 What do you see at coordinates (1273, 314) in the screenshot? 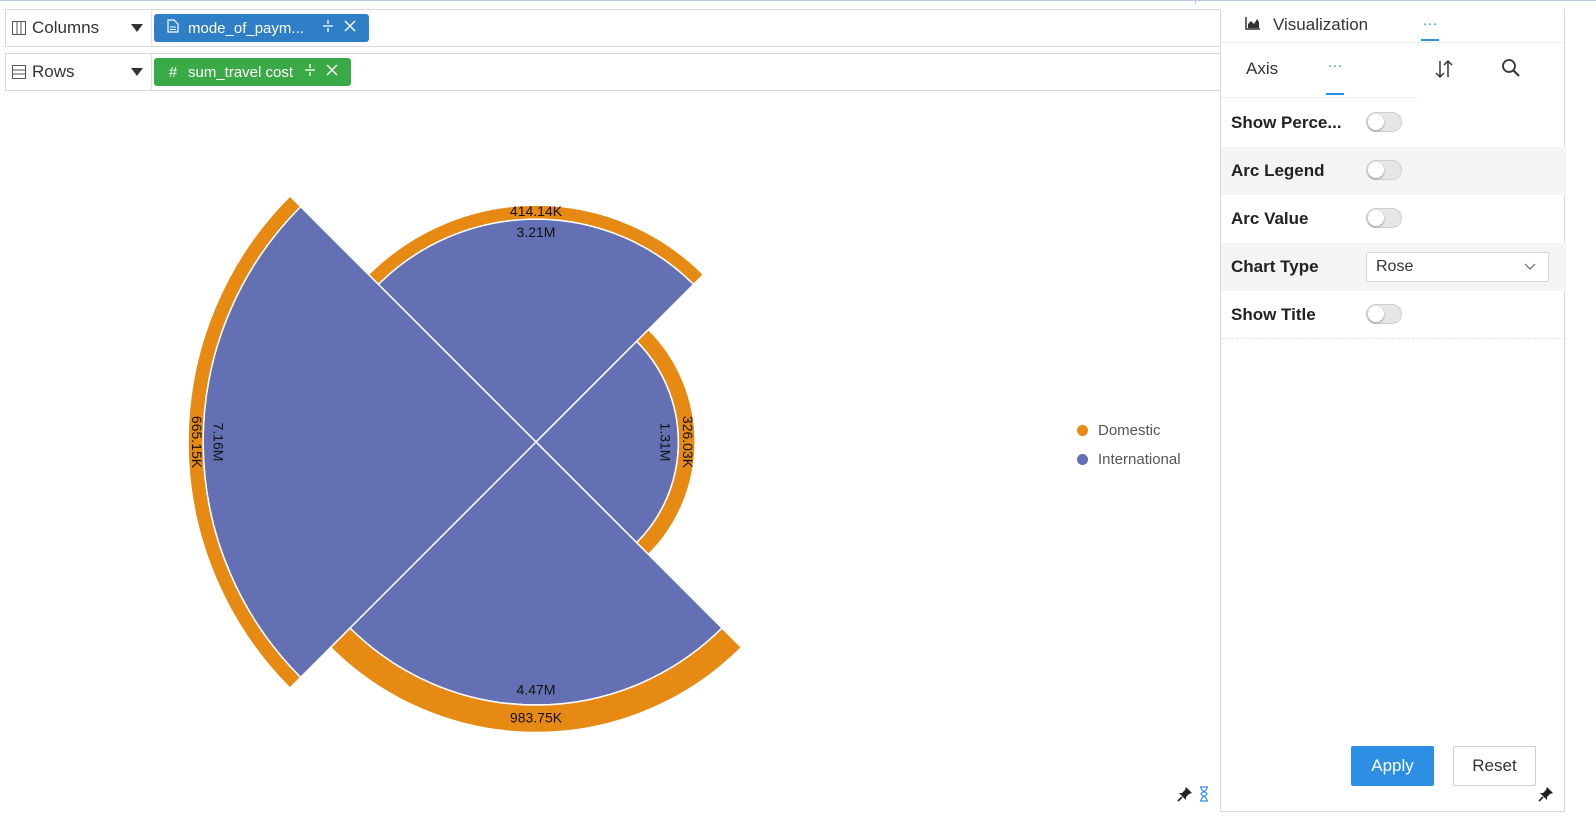
I see `show-title-label: Show Title` at bounding box center [1273, 314].